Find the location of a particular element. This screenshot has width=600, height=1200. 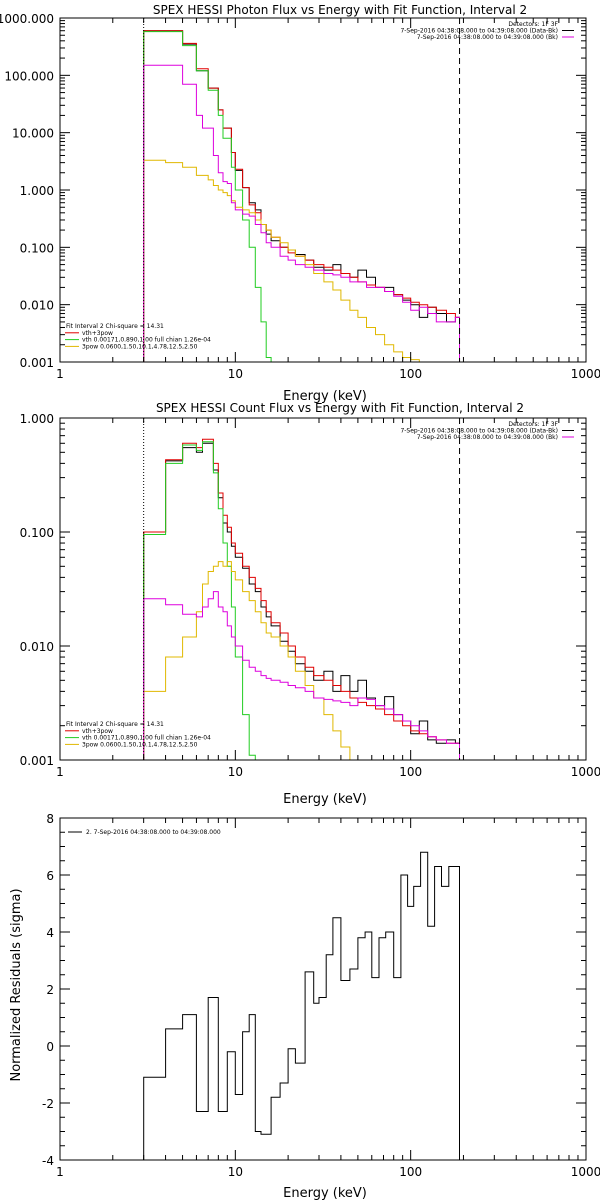

y-tick-label: 2 is located at coordinates (50, 990).